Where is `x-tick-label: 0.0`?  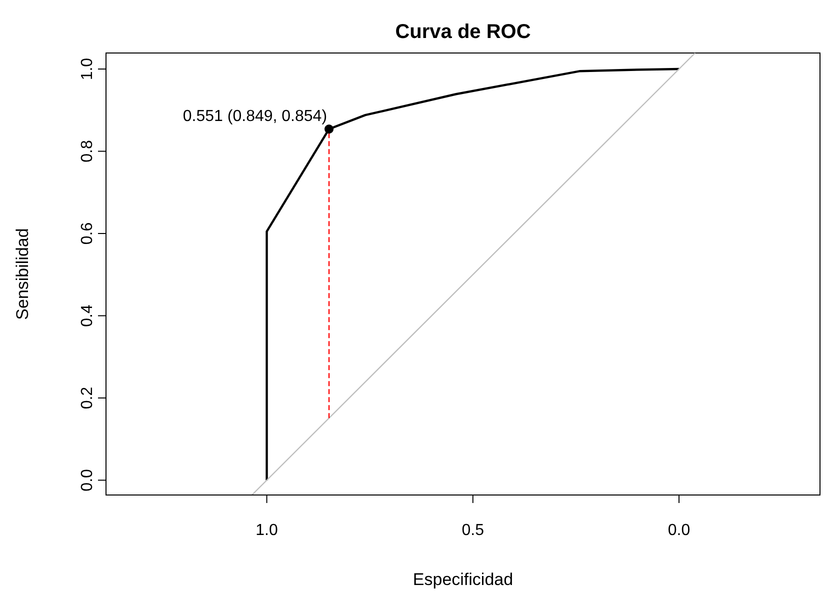 x-tick-label: 0.0 is located at coordinates (679, 530).